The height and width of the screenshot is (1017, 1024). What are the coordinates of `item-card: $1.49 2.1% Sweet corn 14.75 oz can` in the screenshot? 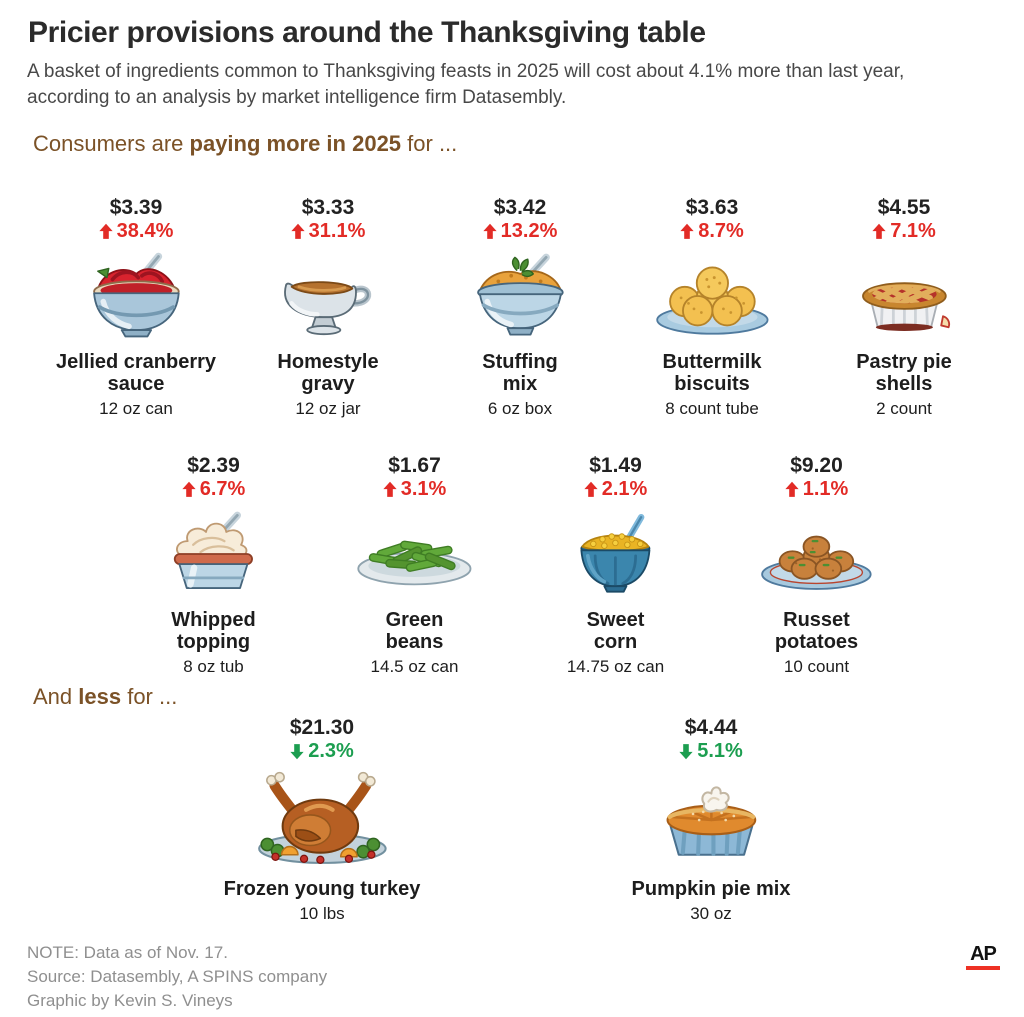 It's located at (615, 565).